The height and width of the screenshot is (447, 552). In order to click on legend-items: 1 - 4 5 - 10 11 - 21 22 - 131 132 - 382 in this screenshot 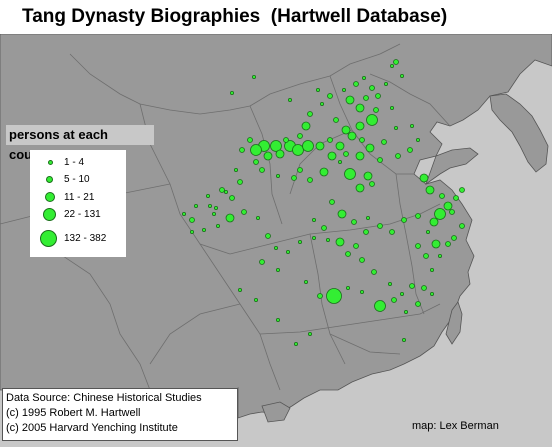, I will do `click(78, 203)`.